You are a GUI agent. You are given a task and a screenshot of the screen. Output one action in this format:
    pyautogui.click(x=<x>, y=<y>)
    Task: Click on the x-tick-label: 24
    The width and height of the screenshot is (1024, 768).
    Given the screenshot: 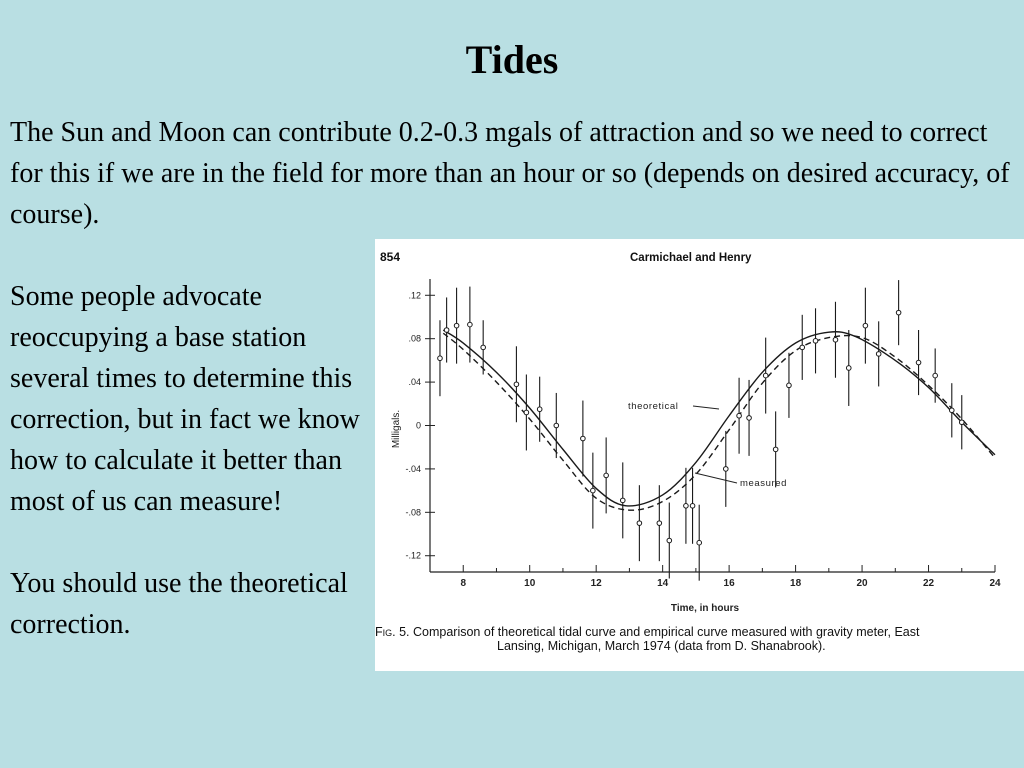 What is the action you would take?
    pyautogui.click(x=995, y=583)
    